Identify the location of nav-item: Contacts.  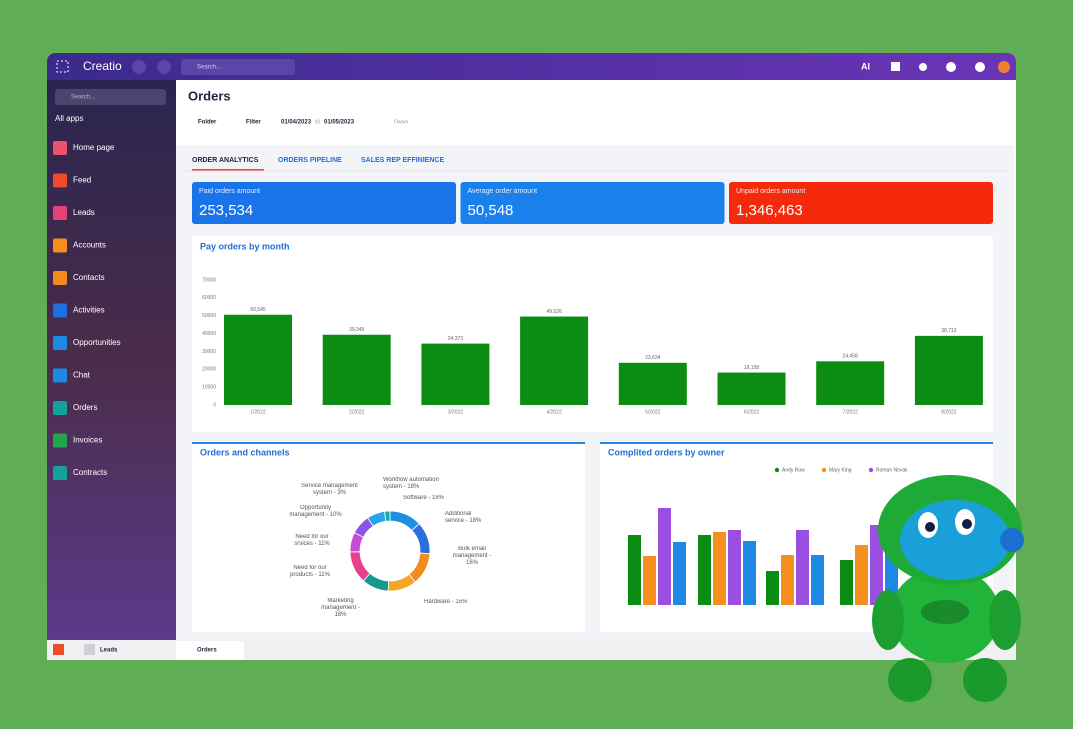
(89, 277).